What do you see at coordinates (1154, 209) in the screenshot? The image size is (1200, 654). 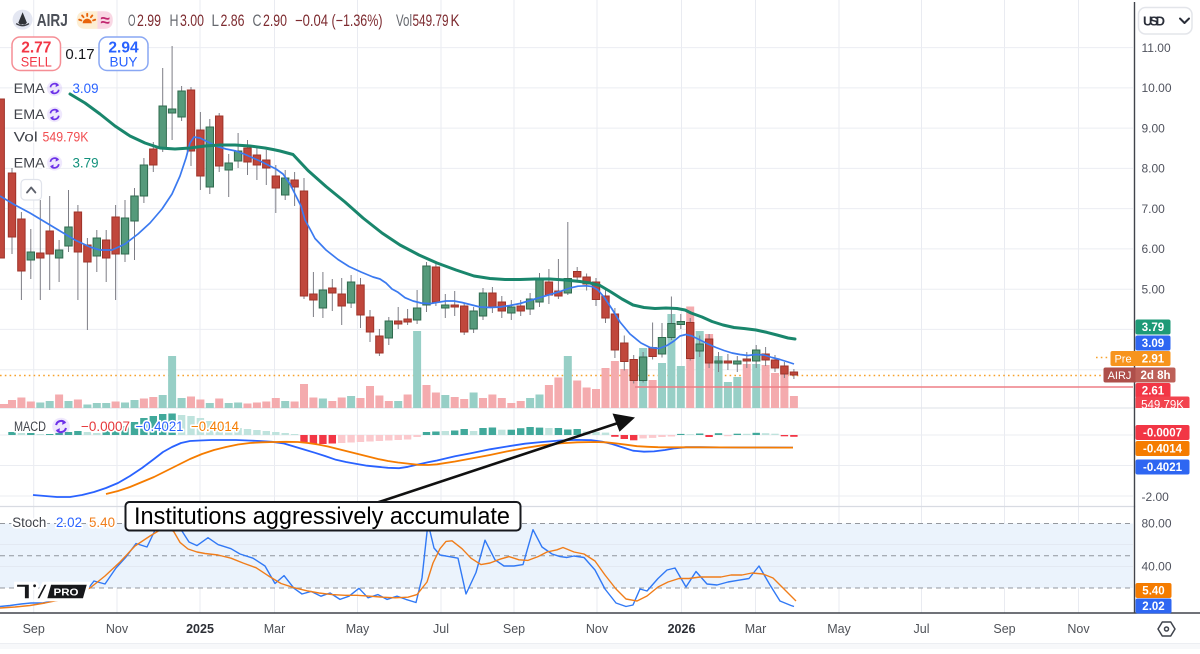 I see `svg-text: 7.00` at bounding box center [1154, 209].